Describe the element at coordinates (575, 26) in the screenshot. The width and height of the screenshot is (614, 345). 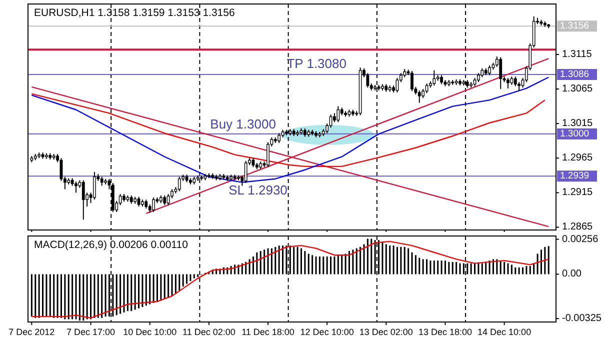
I see `ref-line-label: 1.3156` at that location.